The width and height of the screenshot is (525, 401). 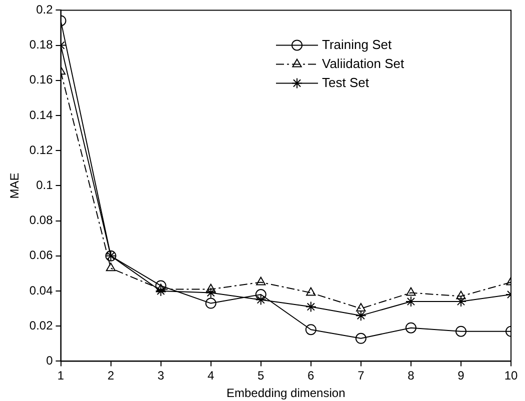 I want to click on x-tick-label: 4, so click(x=210, y=375).